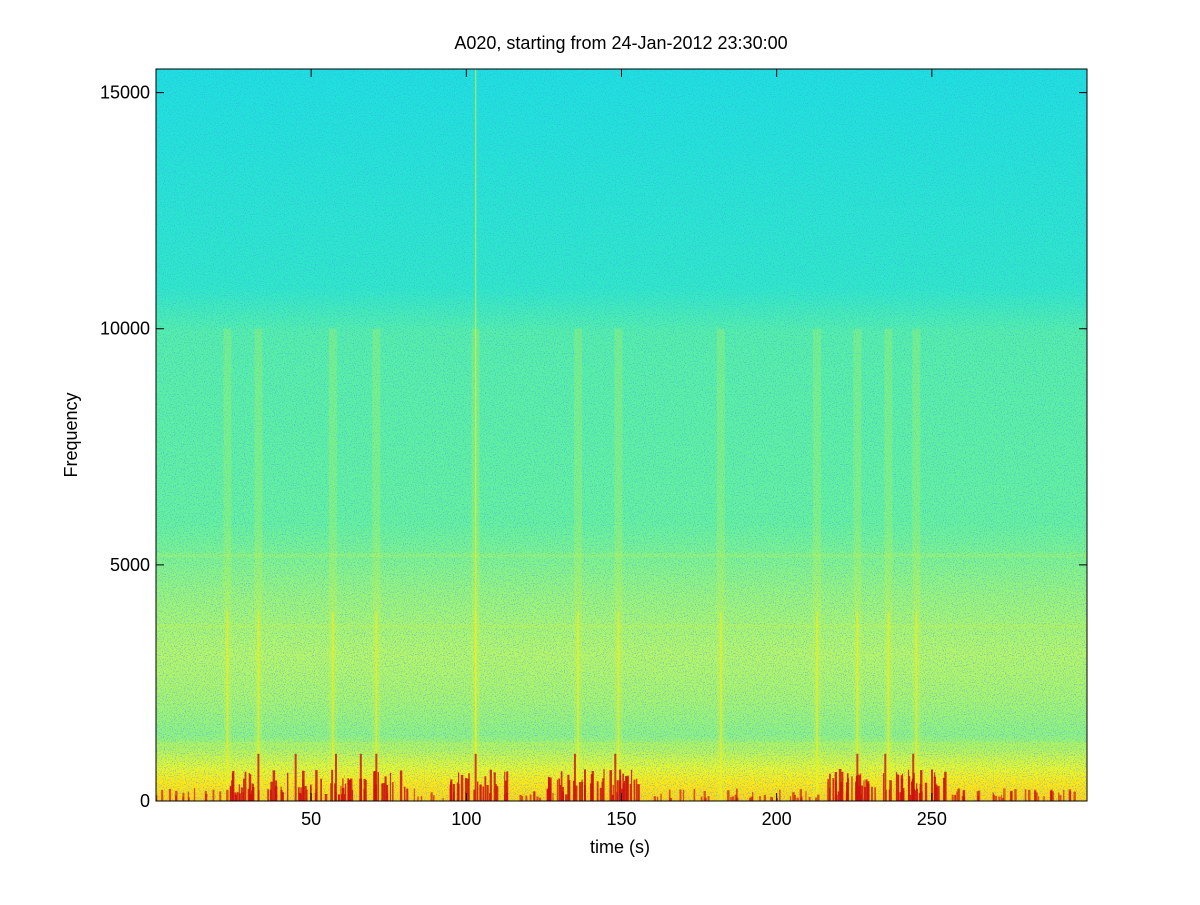  Describe the element at coordinates (620, 43) in the screenshot. I see `chart-title: A020, starting from 24-Jan-2012 23:30:00` at that location.